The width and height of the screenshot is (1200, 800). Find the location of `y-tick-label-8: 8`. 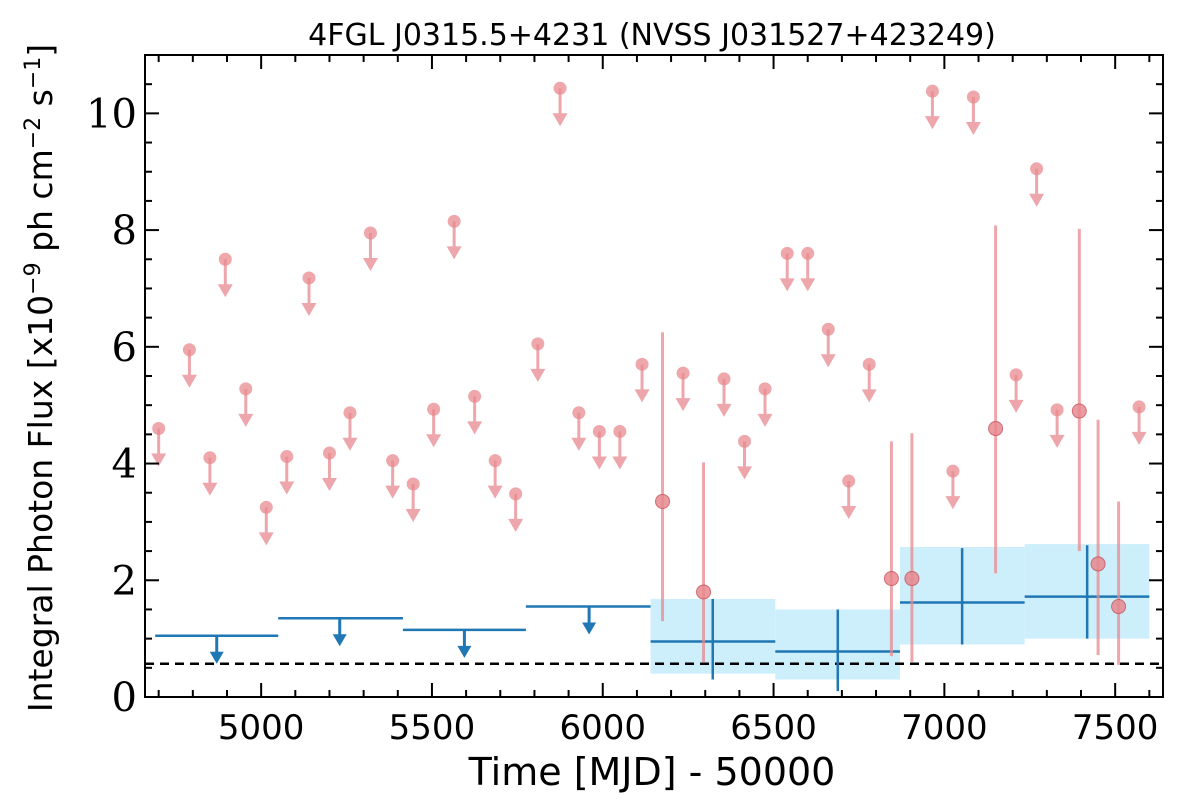

y-tick-label-8: 8 is located at coordinates (124, 231).